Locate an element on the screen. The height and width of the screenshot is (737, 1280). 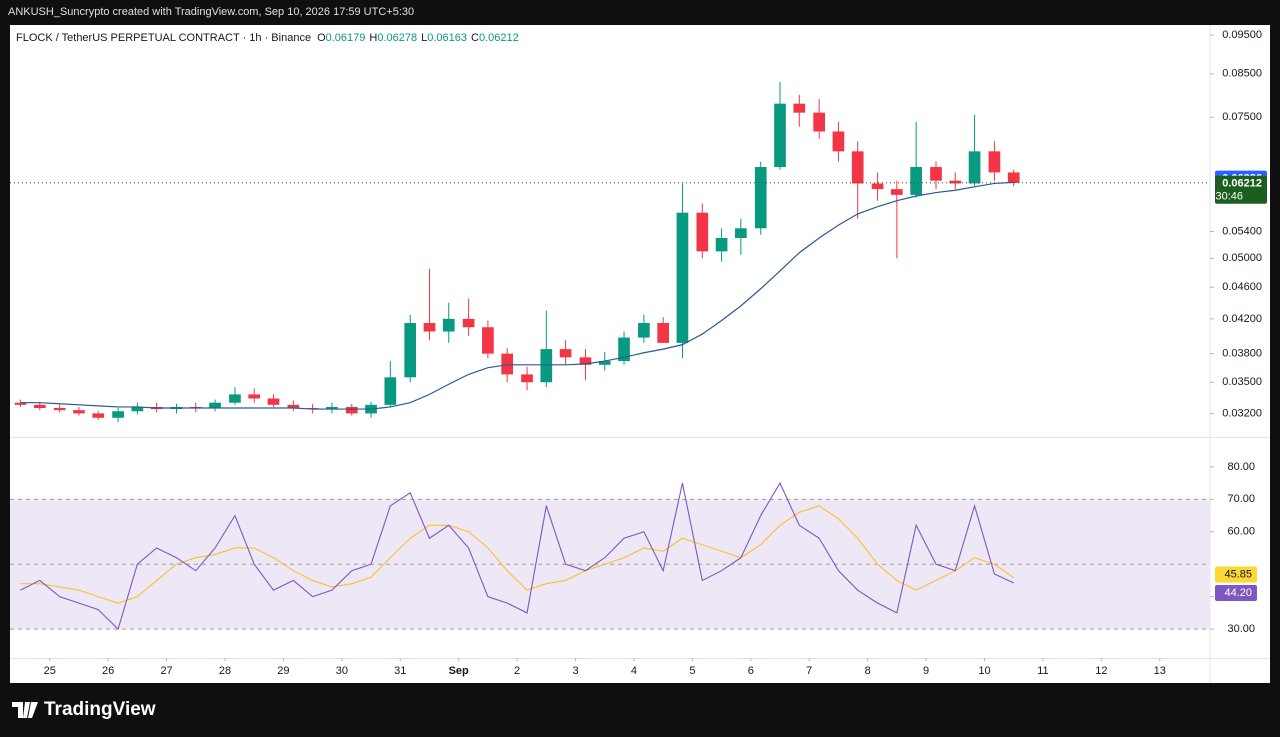
last-value-label: 44.20 is located at coordinates (1238, 593).